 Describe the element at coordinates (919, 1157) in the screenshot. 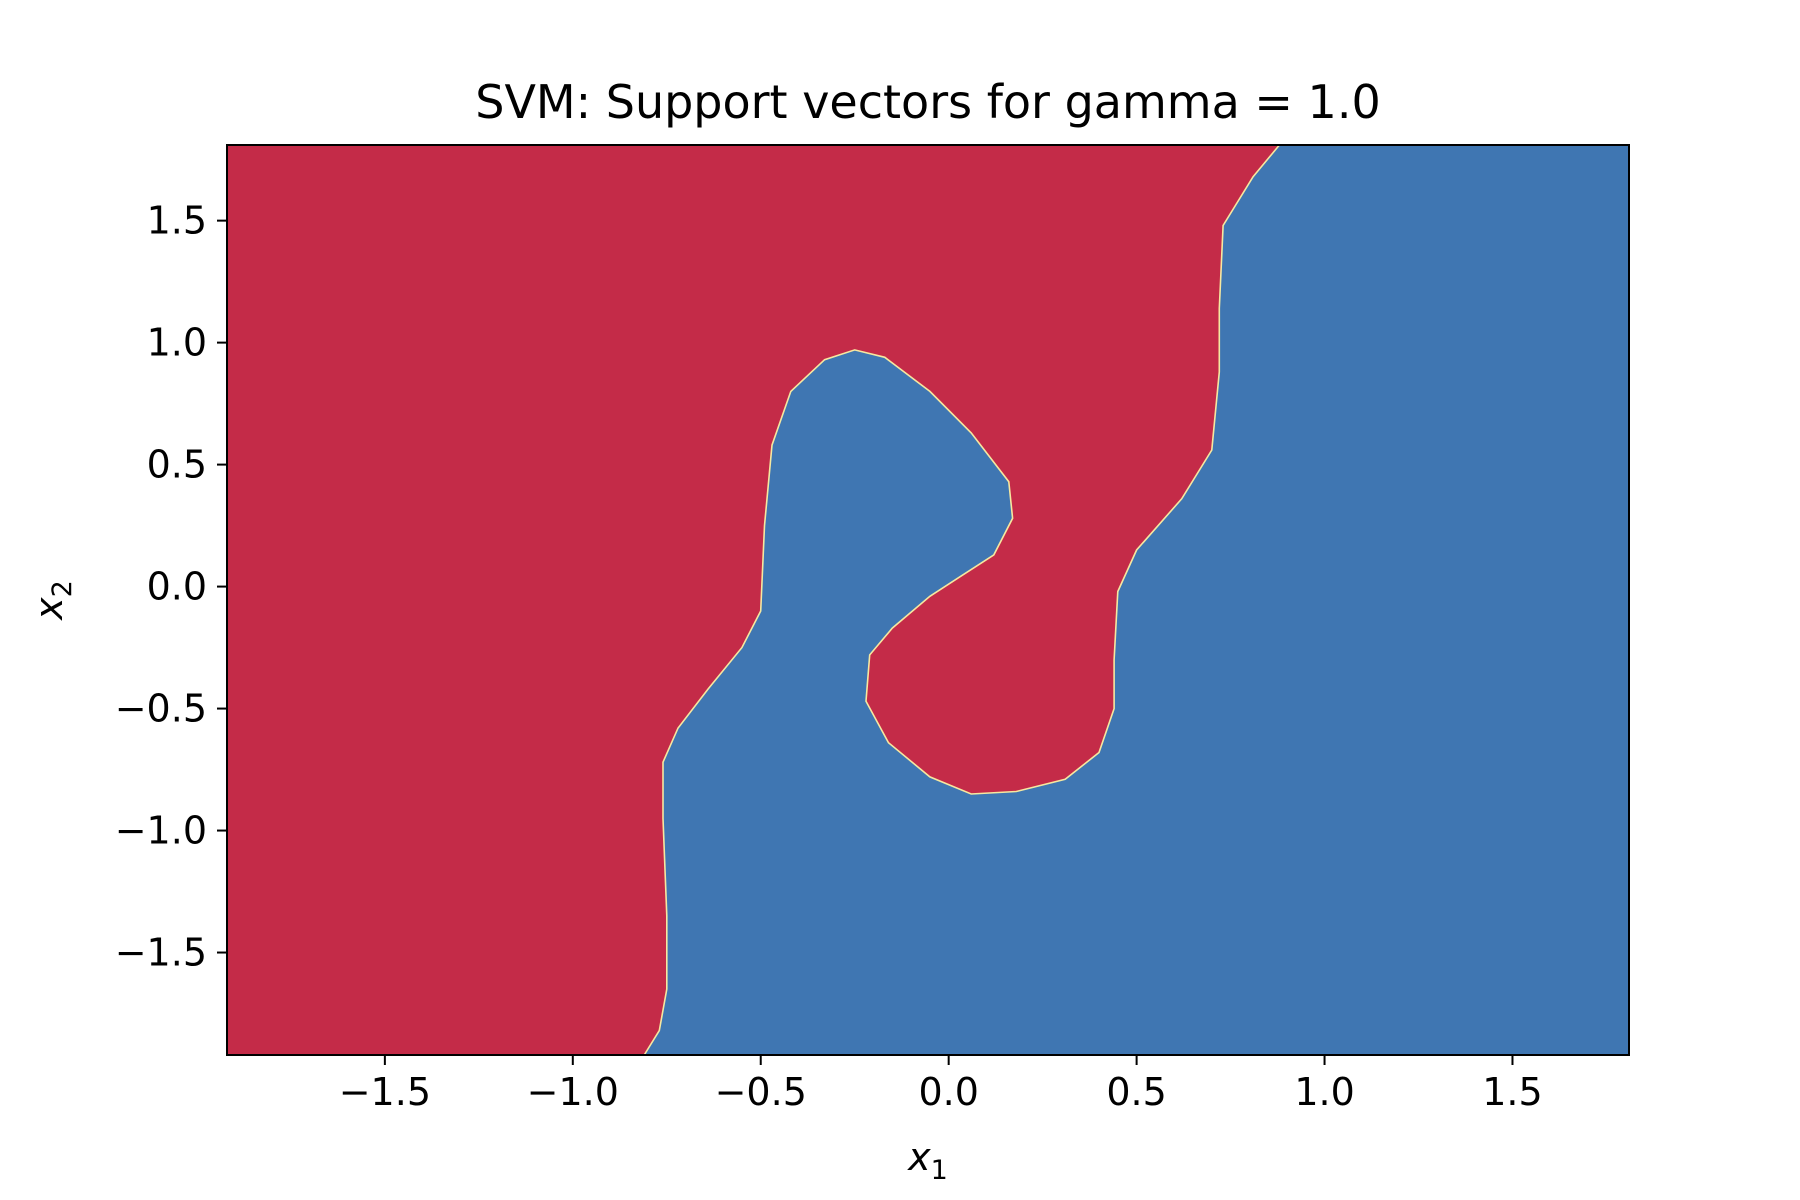

I see `x-axis-label-base: x` at that location.